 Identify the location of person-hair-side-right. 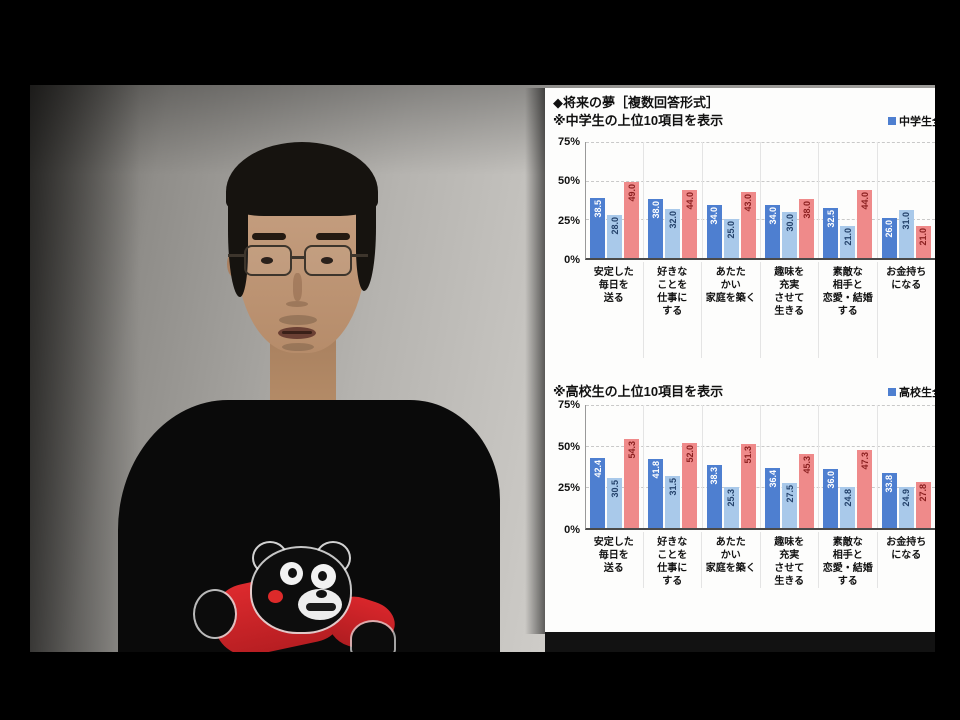
(366, 238).